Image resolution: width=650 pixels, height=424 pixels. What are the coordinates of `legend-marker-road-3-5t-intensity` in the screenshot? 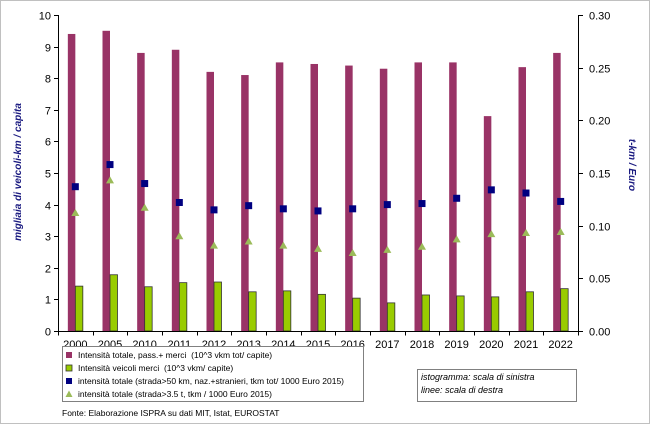 It's located at (69, 393).